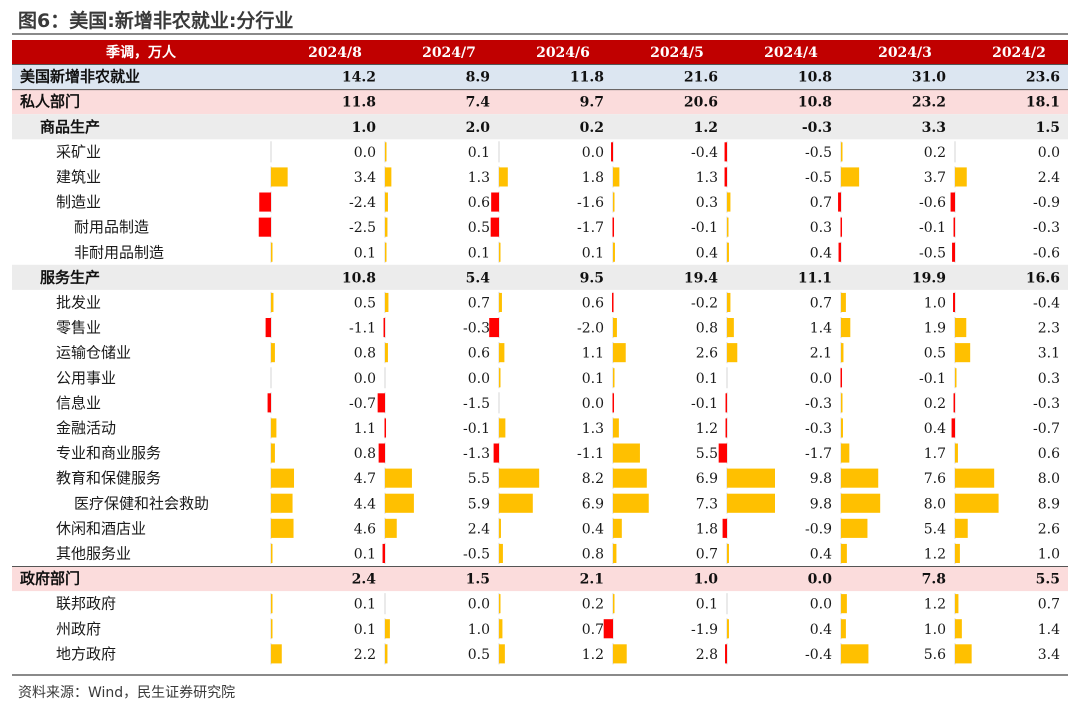 This screenshot has height=707, width=1080. I want to click on data-value-label: 1.5, so click(1048, 128).